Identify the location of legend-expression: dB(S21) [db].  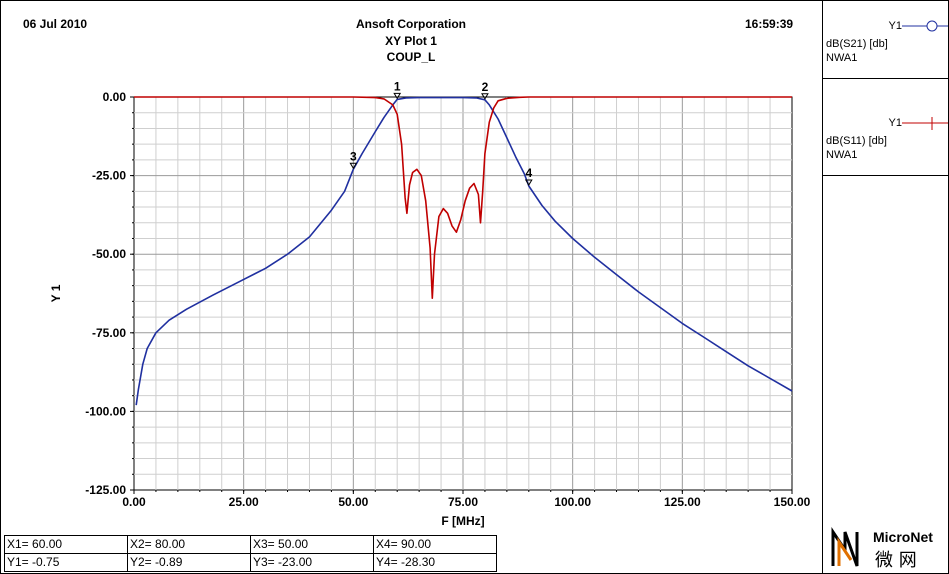
(857, 44).